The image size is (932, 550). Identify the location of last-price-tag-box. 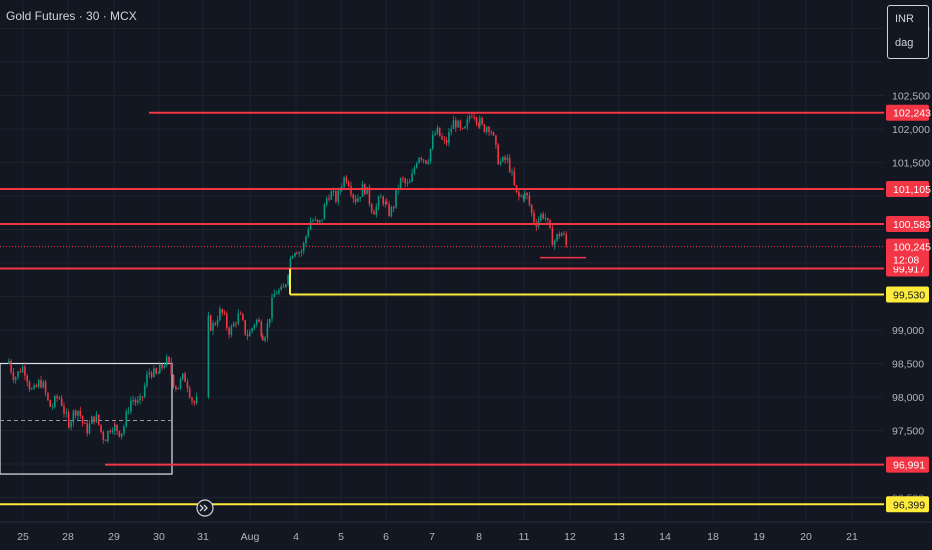
(907, 252).